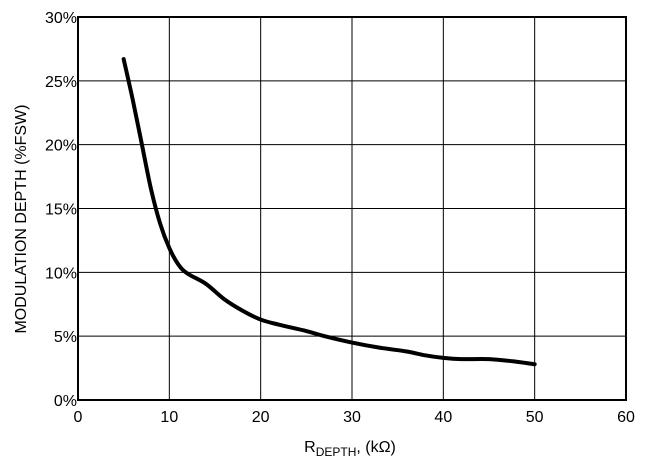 The height and width of the screenshot is (462, 647). I want to click on y-tick-labels: 0% 5% 10% 15% 20% 25% 30%, so click(61, 210).